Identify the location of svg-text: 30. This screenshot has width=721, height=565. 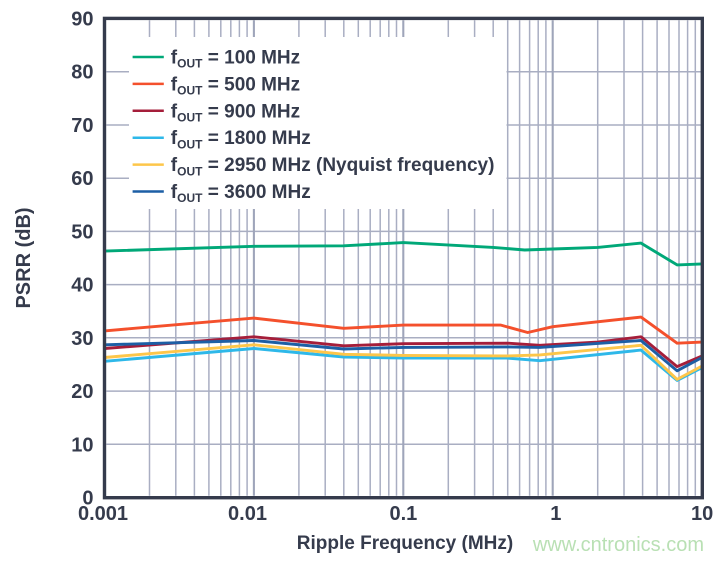
(82, 339).